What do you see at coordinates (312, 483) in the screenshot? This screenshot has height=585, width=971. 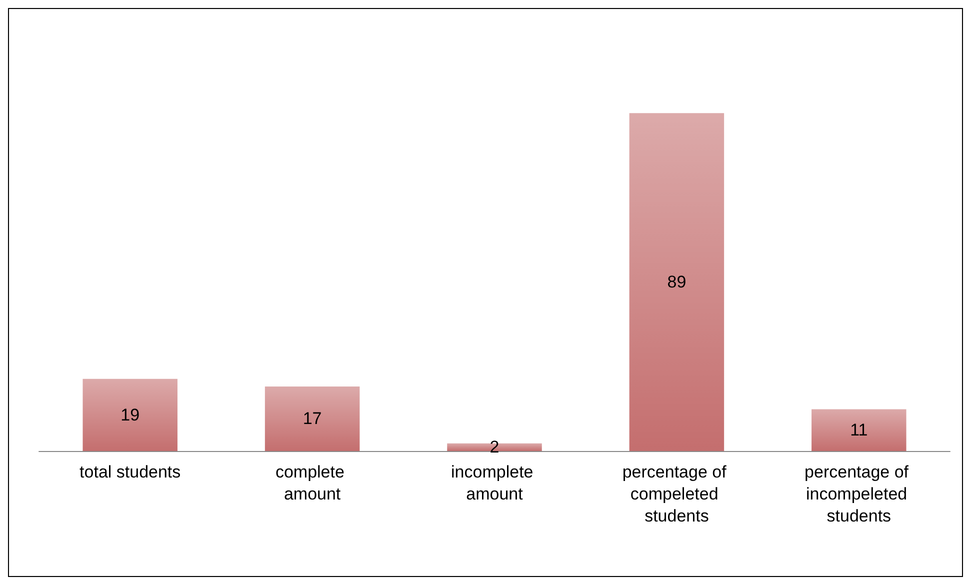 I see `x-tick-label: complete amount` at bounding box center [312, 483].